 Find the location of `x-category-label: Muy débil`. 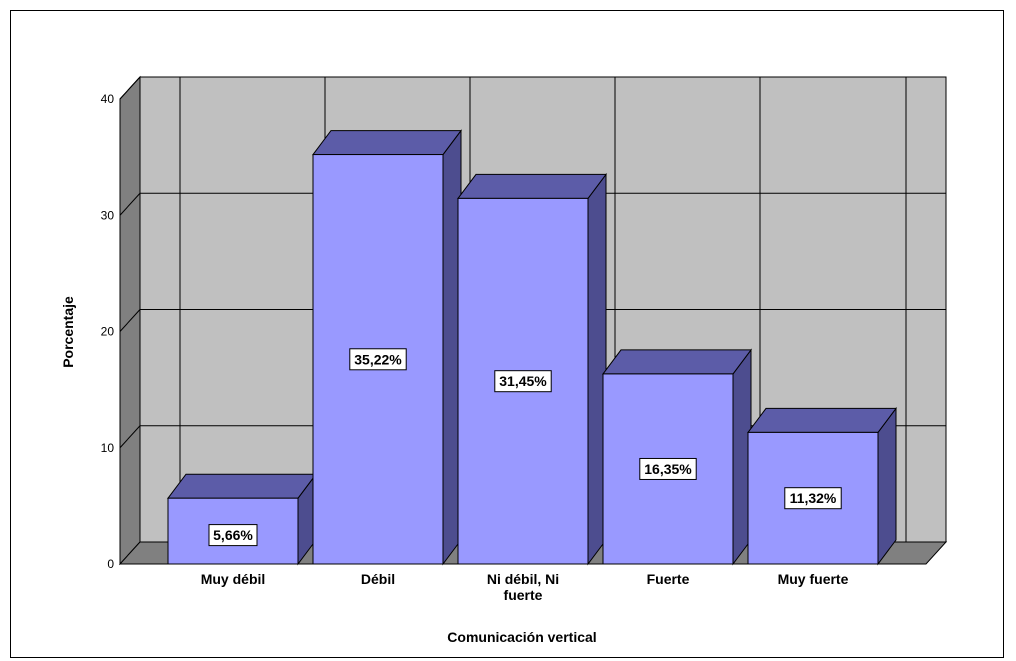

x-category-label: Muy débil is located at coordinates (233, 579).